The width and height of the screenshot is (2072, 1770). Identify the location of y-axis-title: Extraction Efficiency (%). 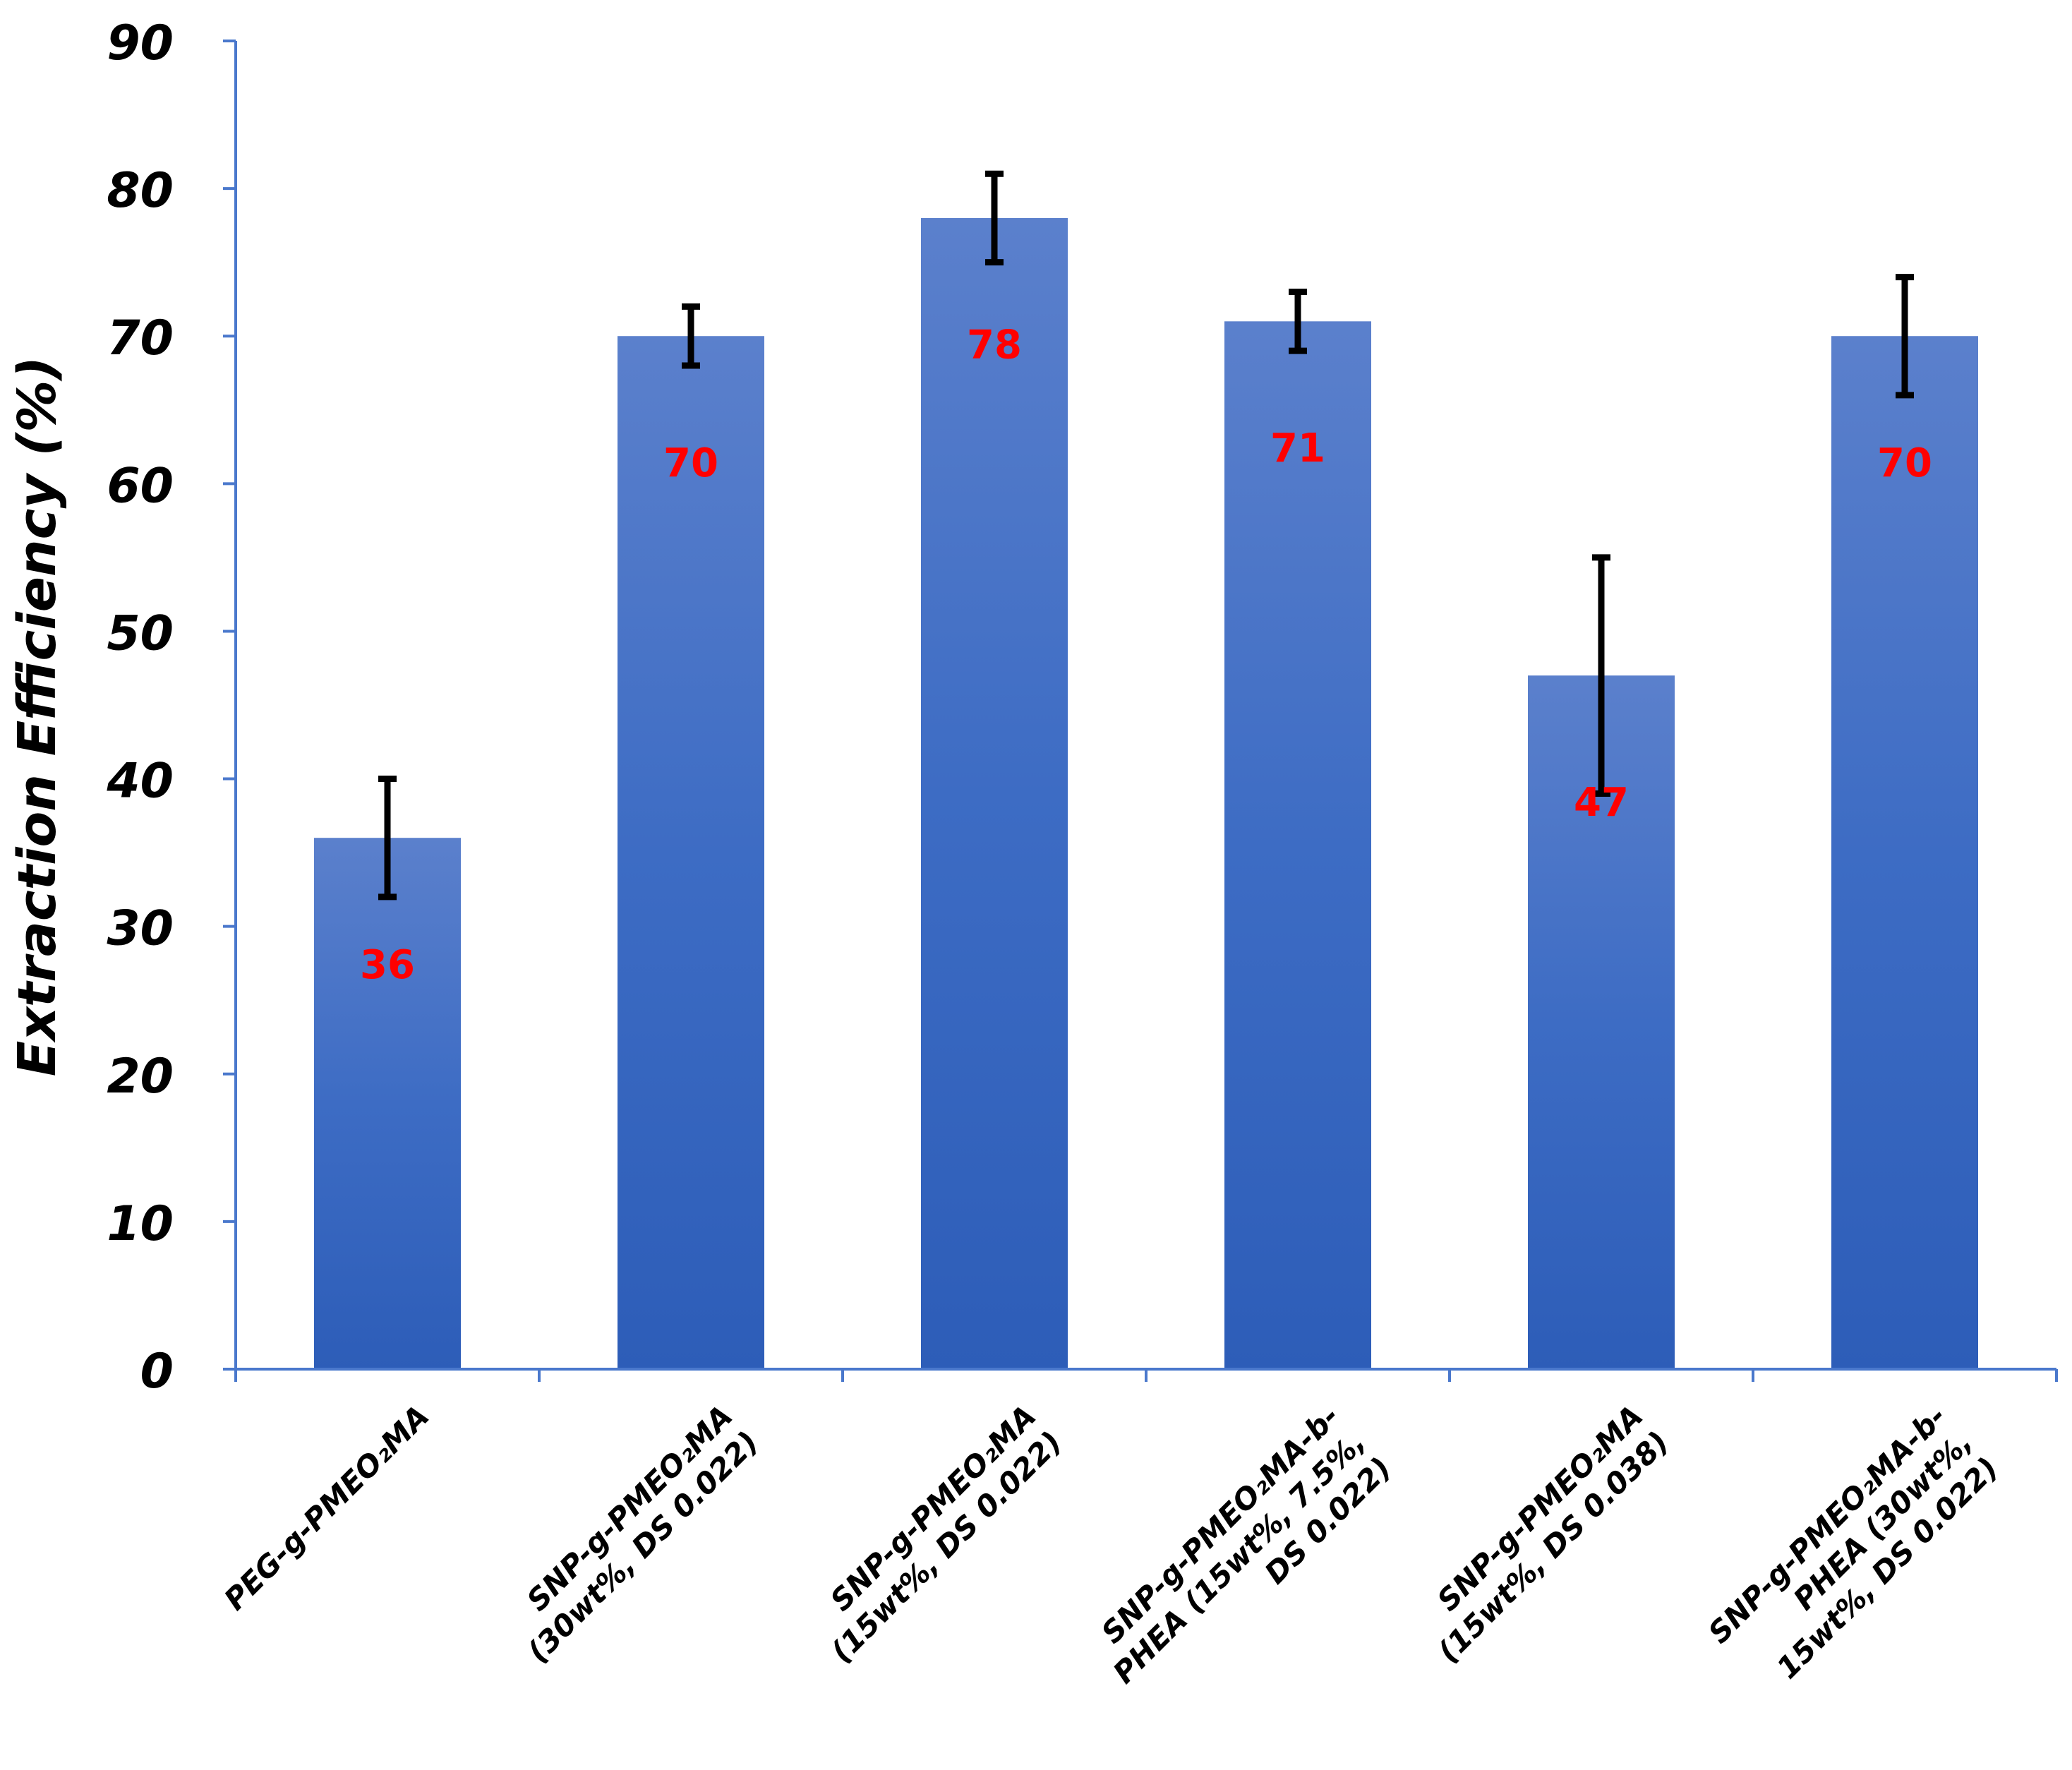
(37, 716).